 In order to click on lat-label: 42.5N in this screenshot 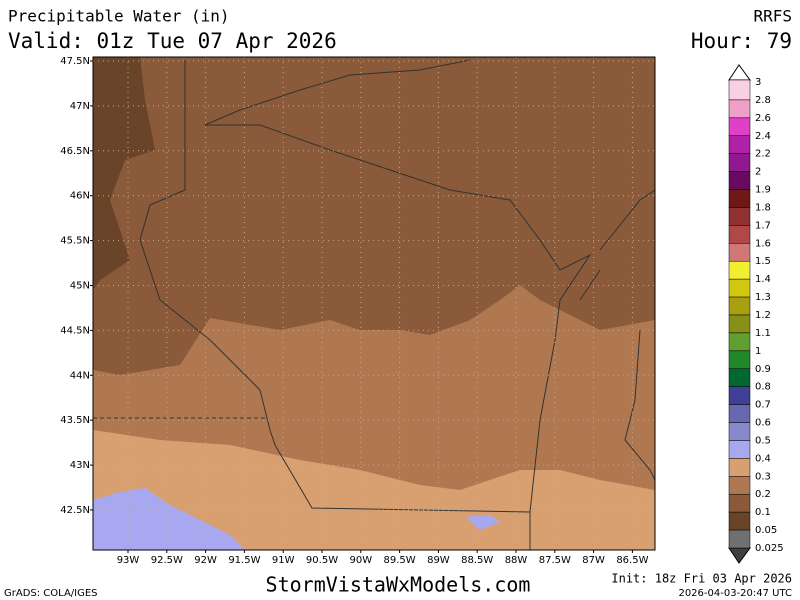, I will do `click(75, 510)`.